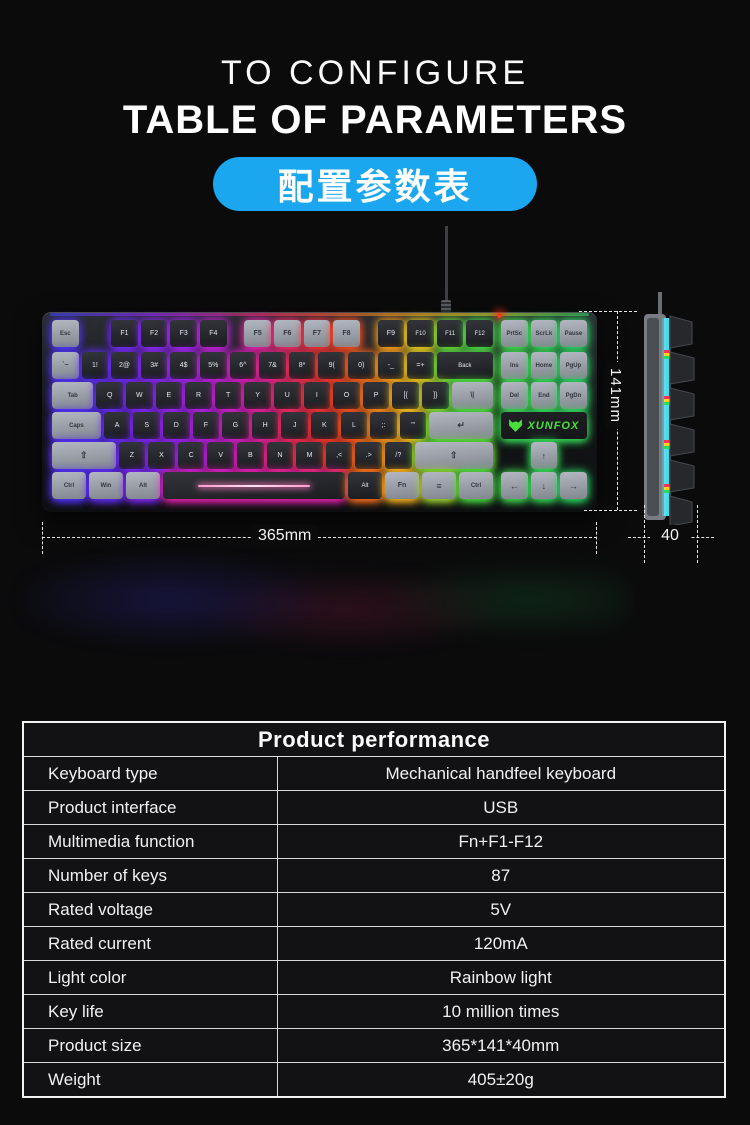  I want to click on keyboard-key: P, so click(376, 395).